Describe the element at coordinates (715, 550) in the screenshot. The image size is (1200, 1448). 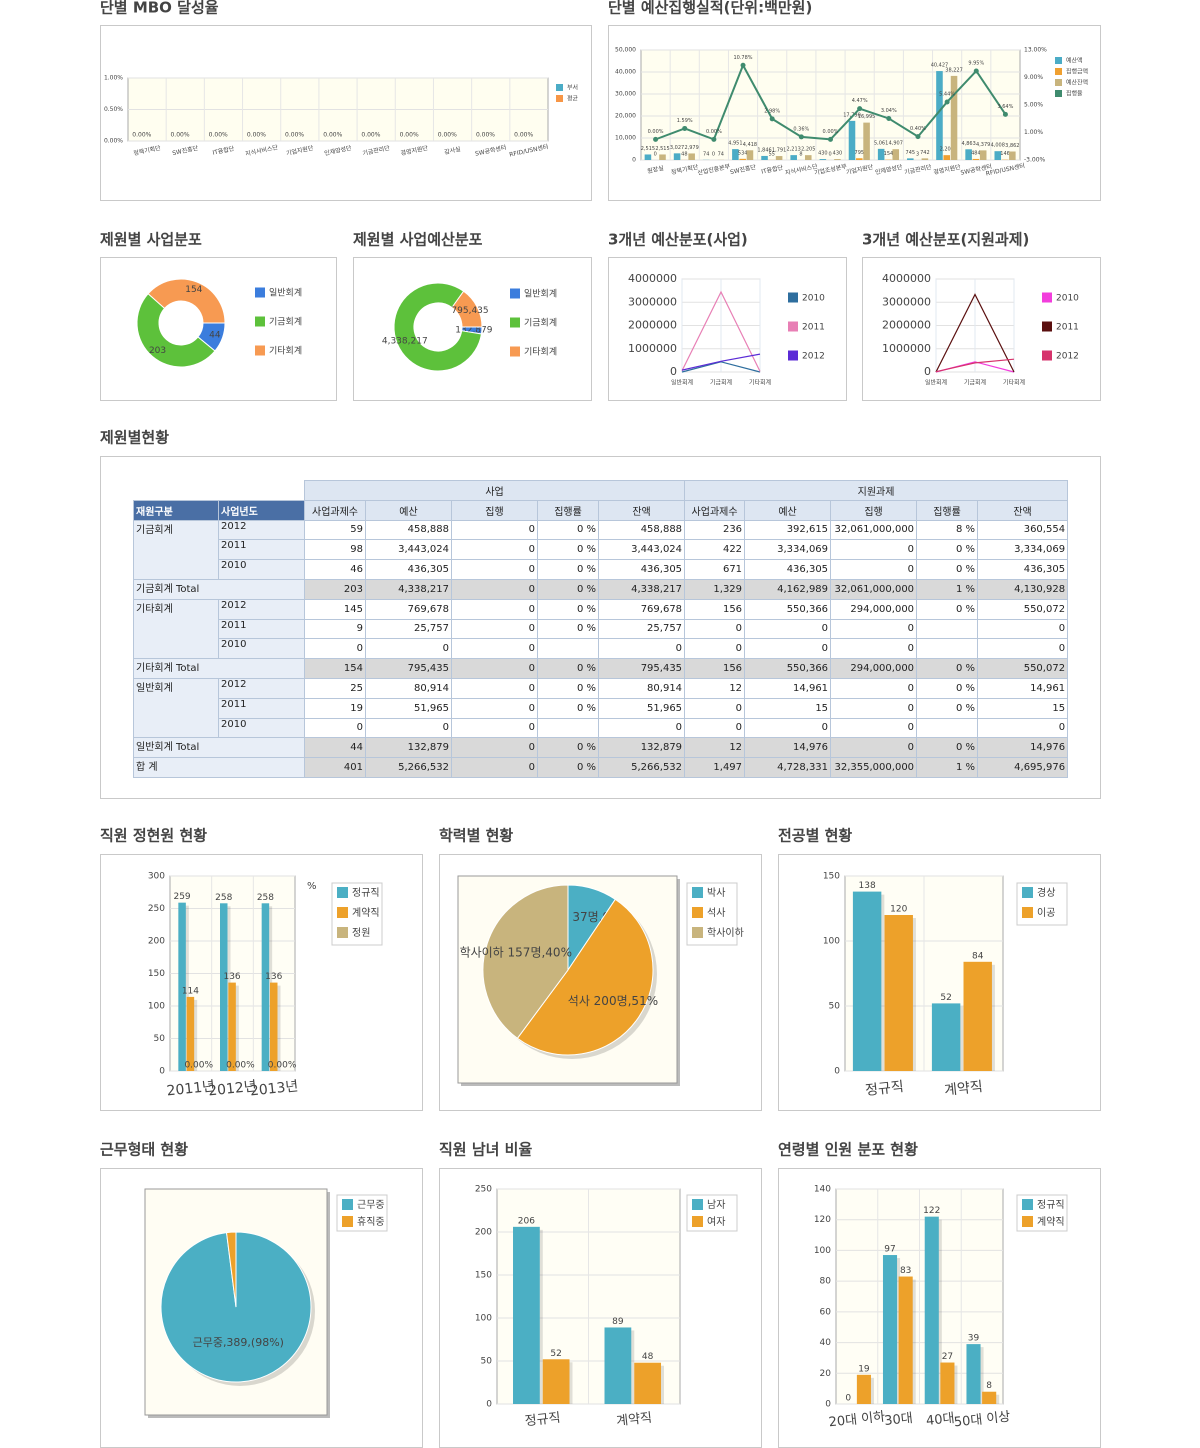
I see `cell: 422` at that location.